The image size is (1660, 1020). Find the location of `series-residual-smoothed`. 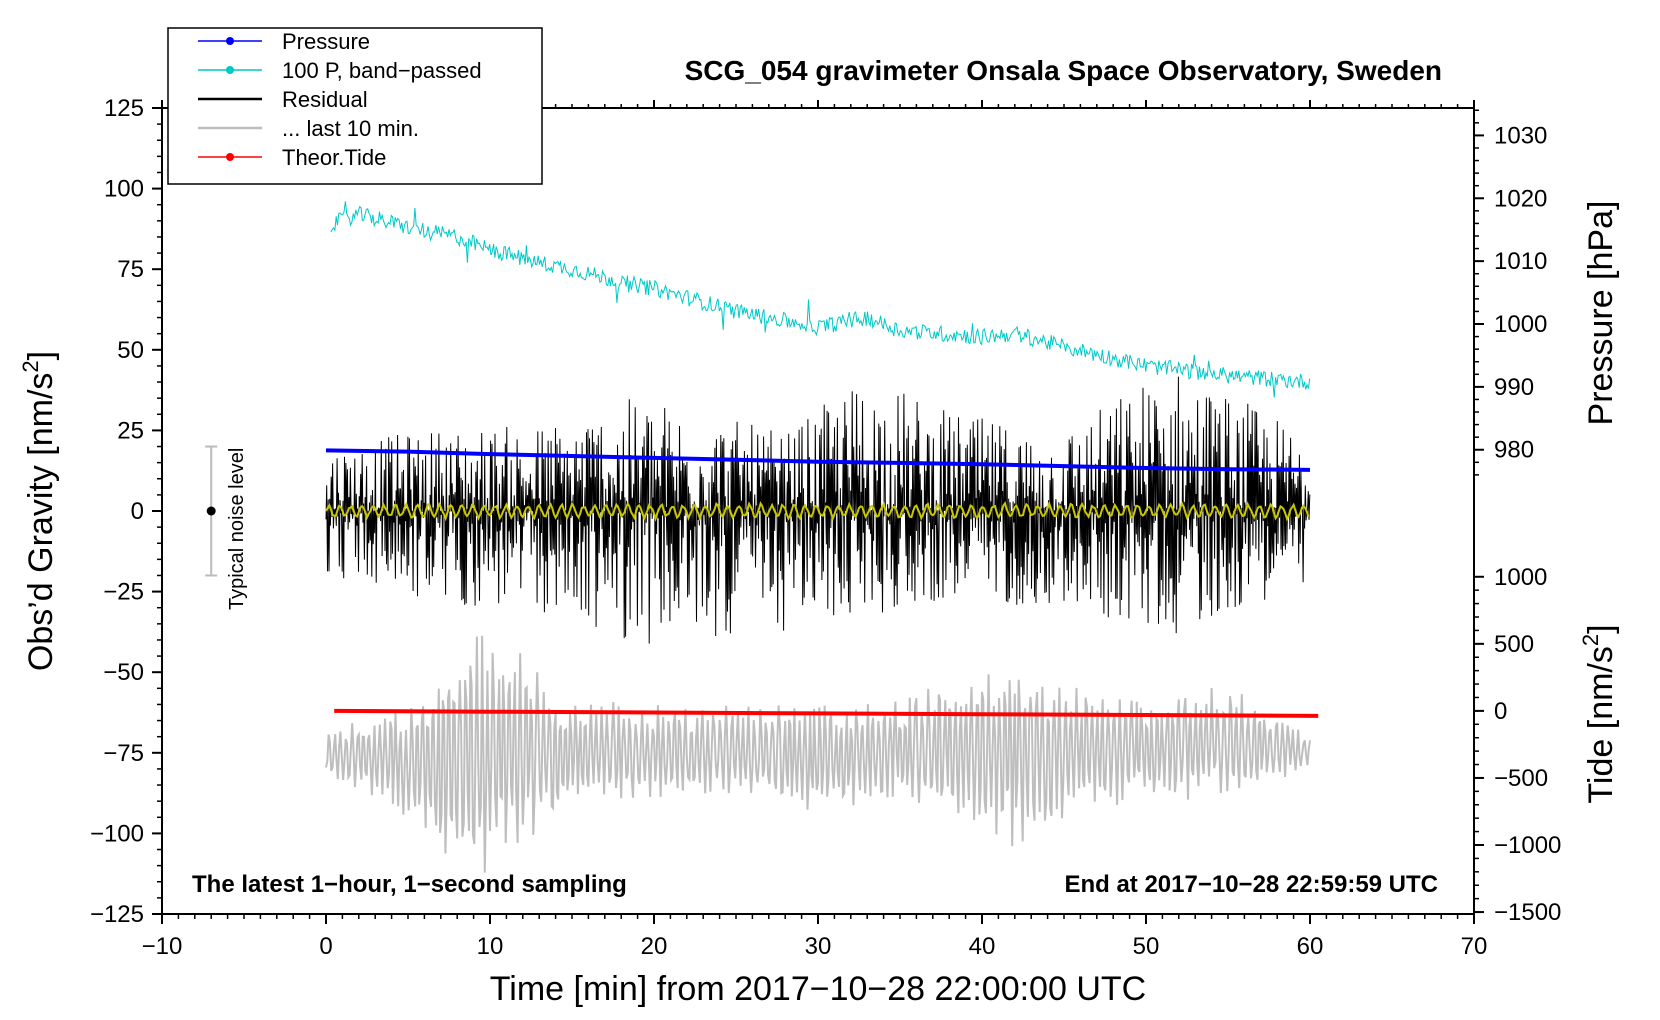

series-residual-smoothed is located at coordinates (817, 511).